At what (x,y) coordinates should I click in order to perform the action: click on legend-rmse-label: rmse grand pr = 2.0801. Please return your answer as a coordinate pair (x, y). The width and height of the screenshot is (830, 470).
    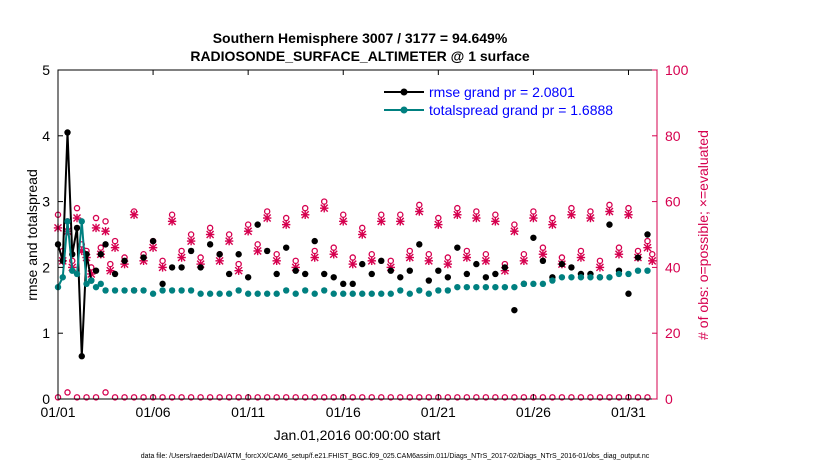
    Looking at the image, I should click on (502, 92).